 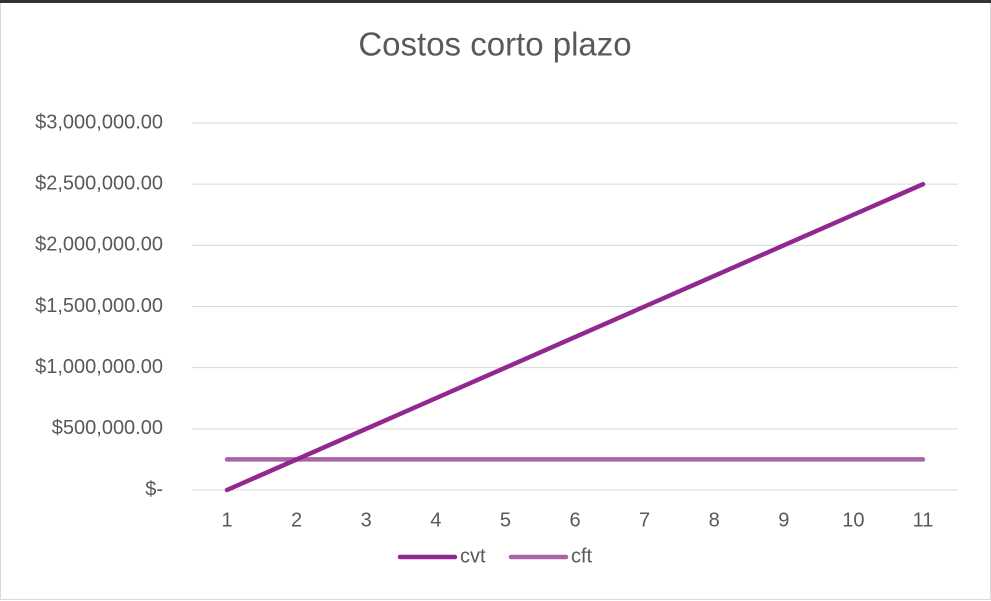 I want to click on x-tick-label: 6, so click(x=574, y=520).